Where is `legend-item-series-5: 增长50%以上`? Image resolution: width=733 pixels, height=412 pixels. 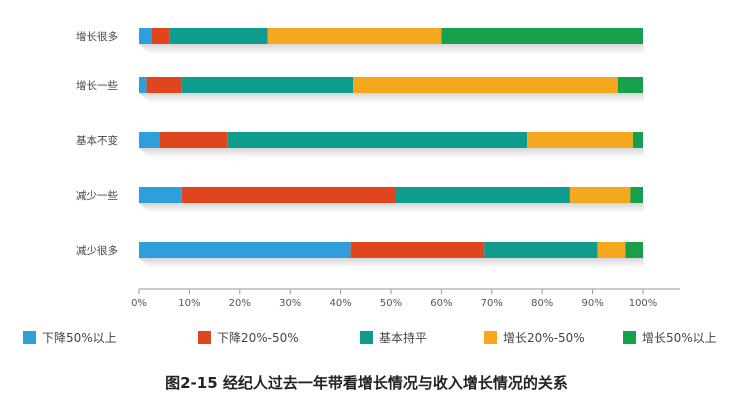
legend-item-series-5: 增长50%以上 is located at coordinates (670, 337).